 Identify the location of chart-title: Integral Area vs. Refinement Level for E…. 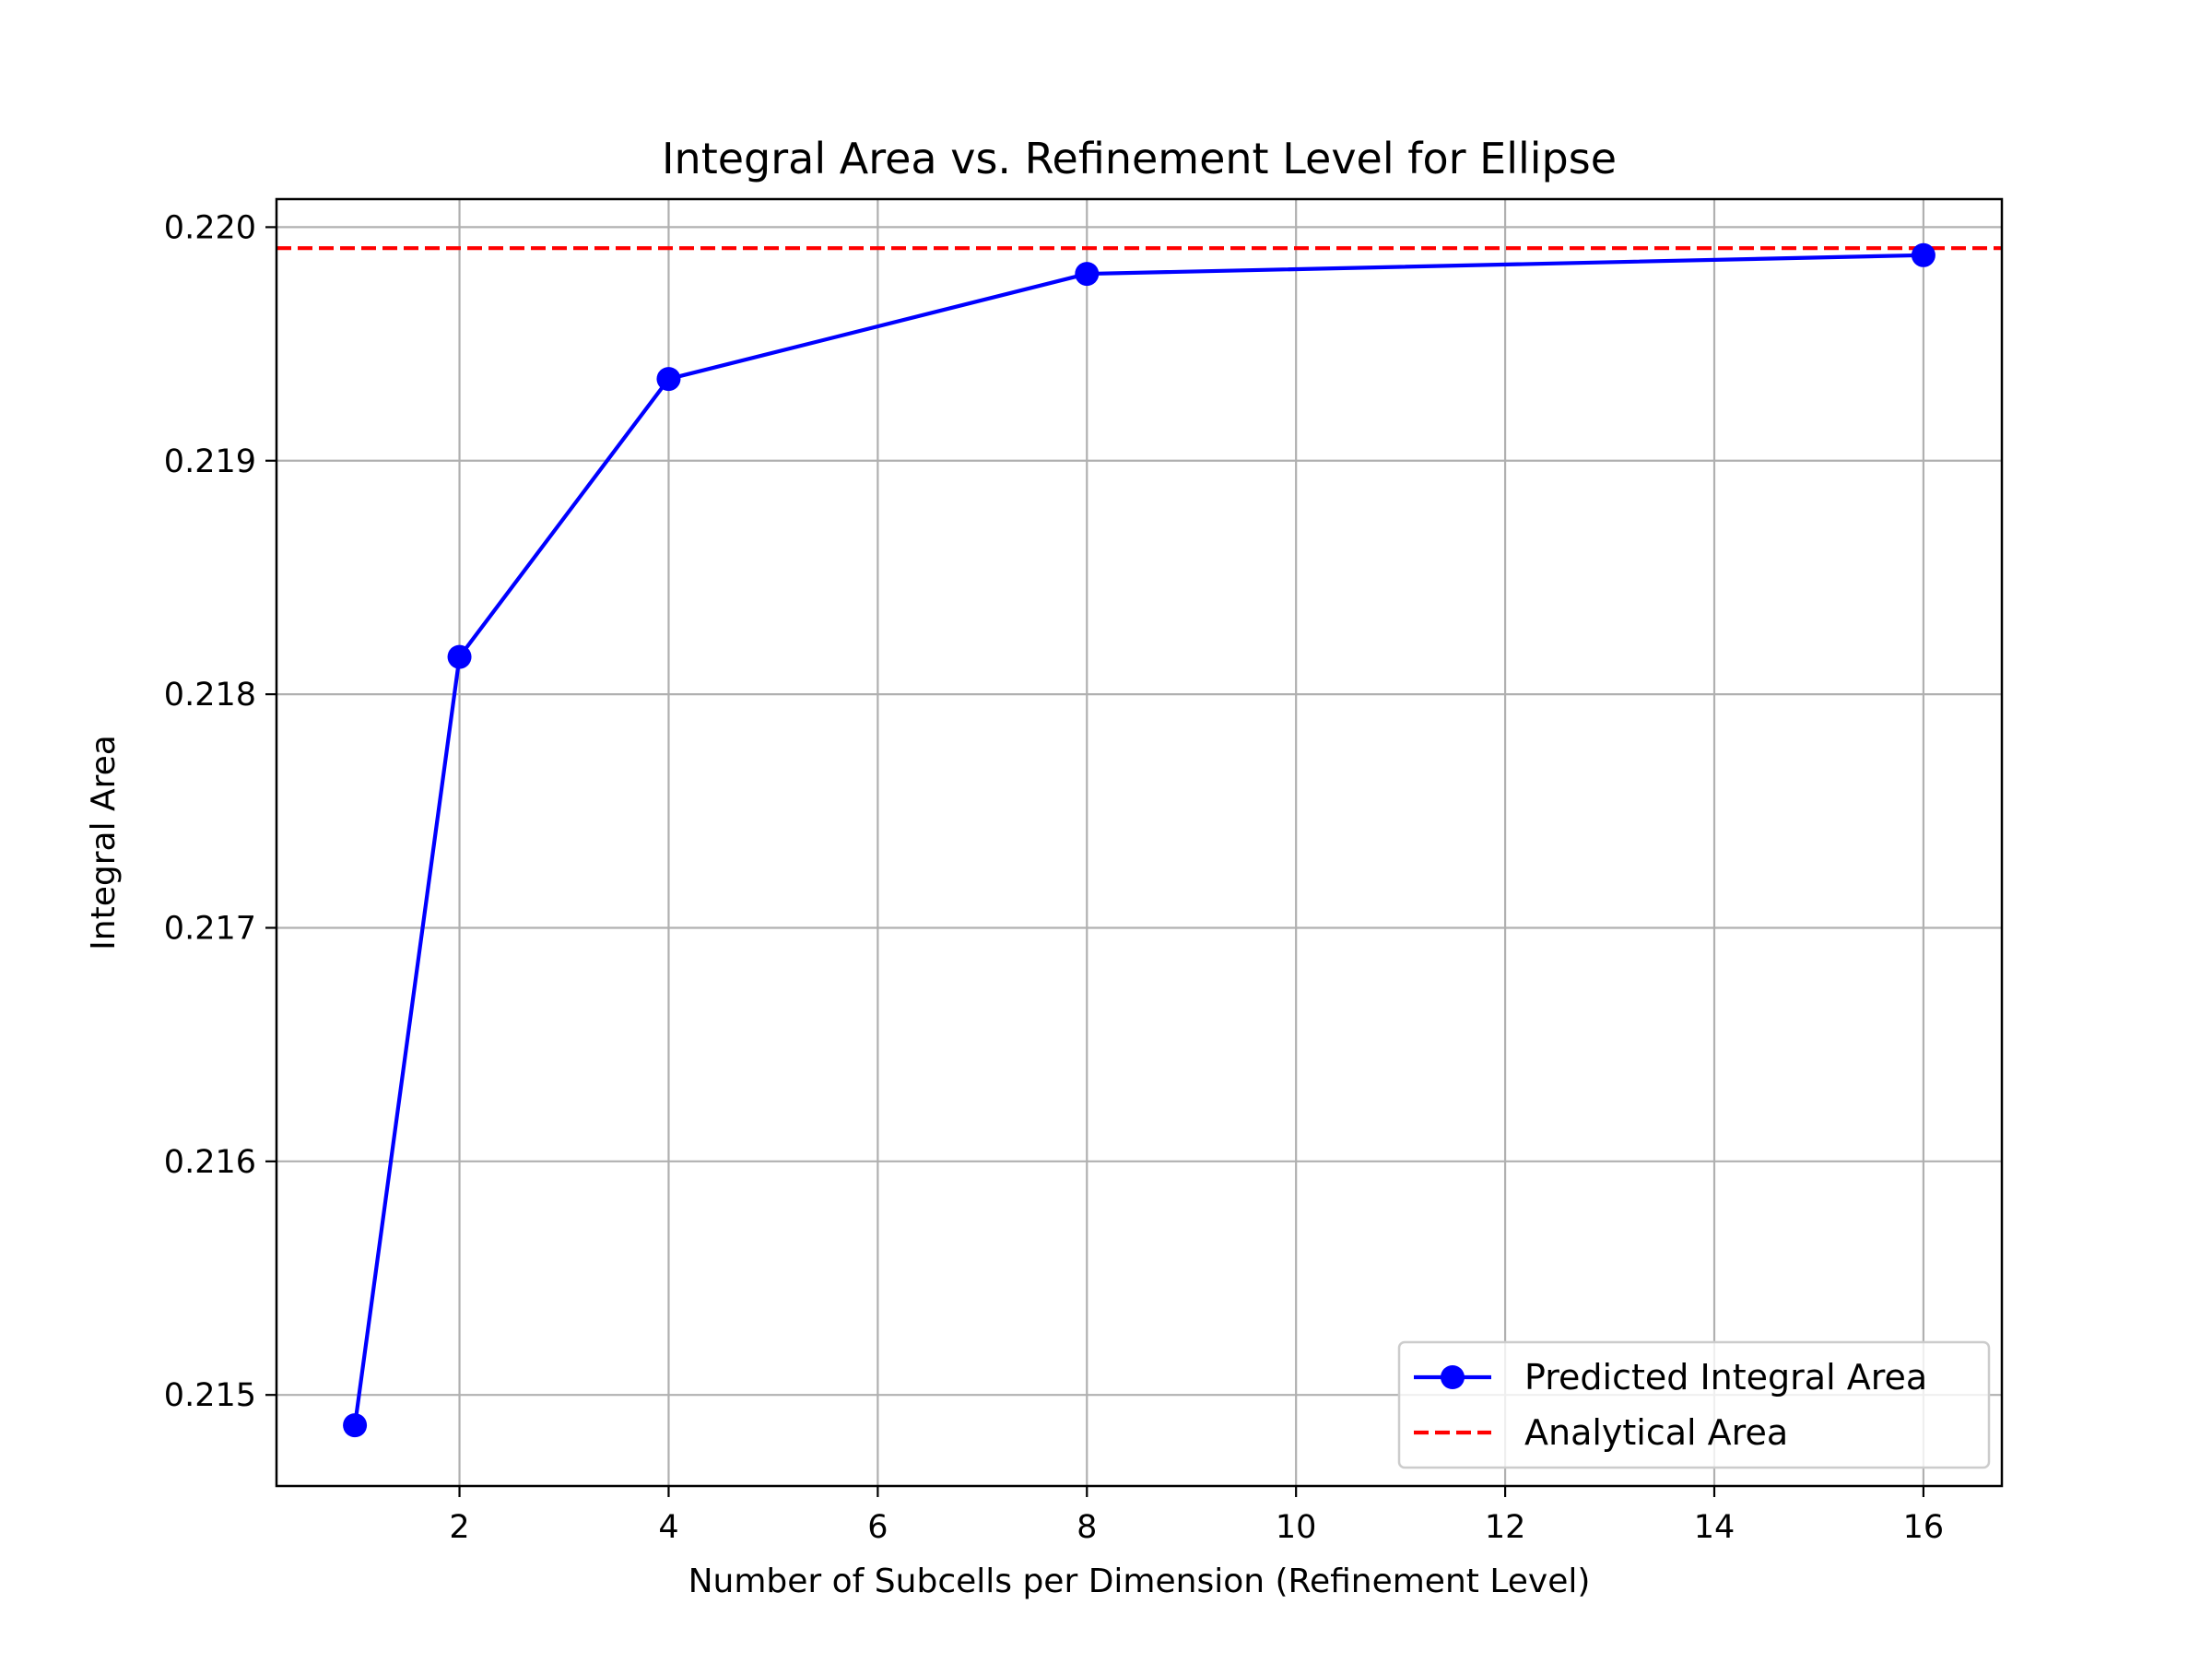
(1139, 158).